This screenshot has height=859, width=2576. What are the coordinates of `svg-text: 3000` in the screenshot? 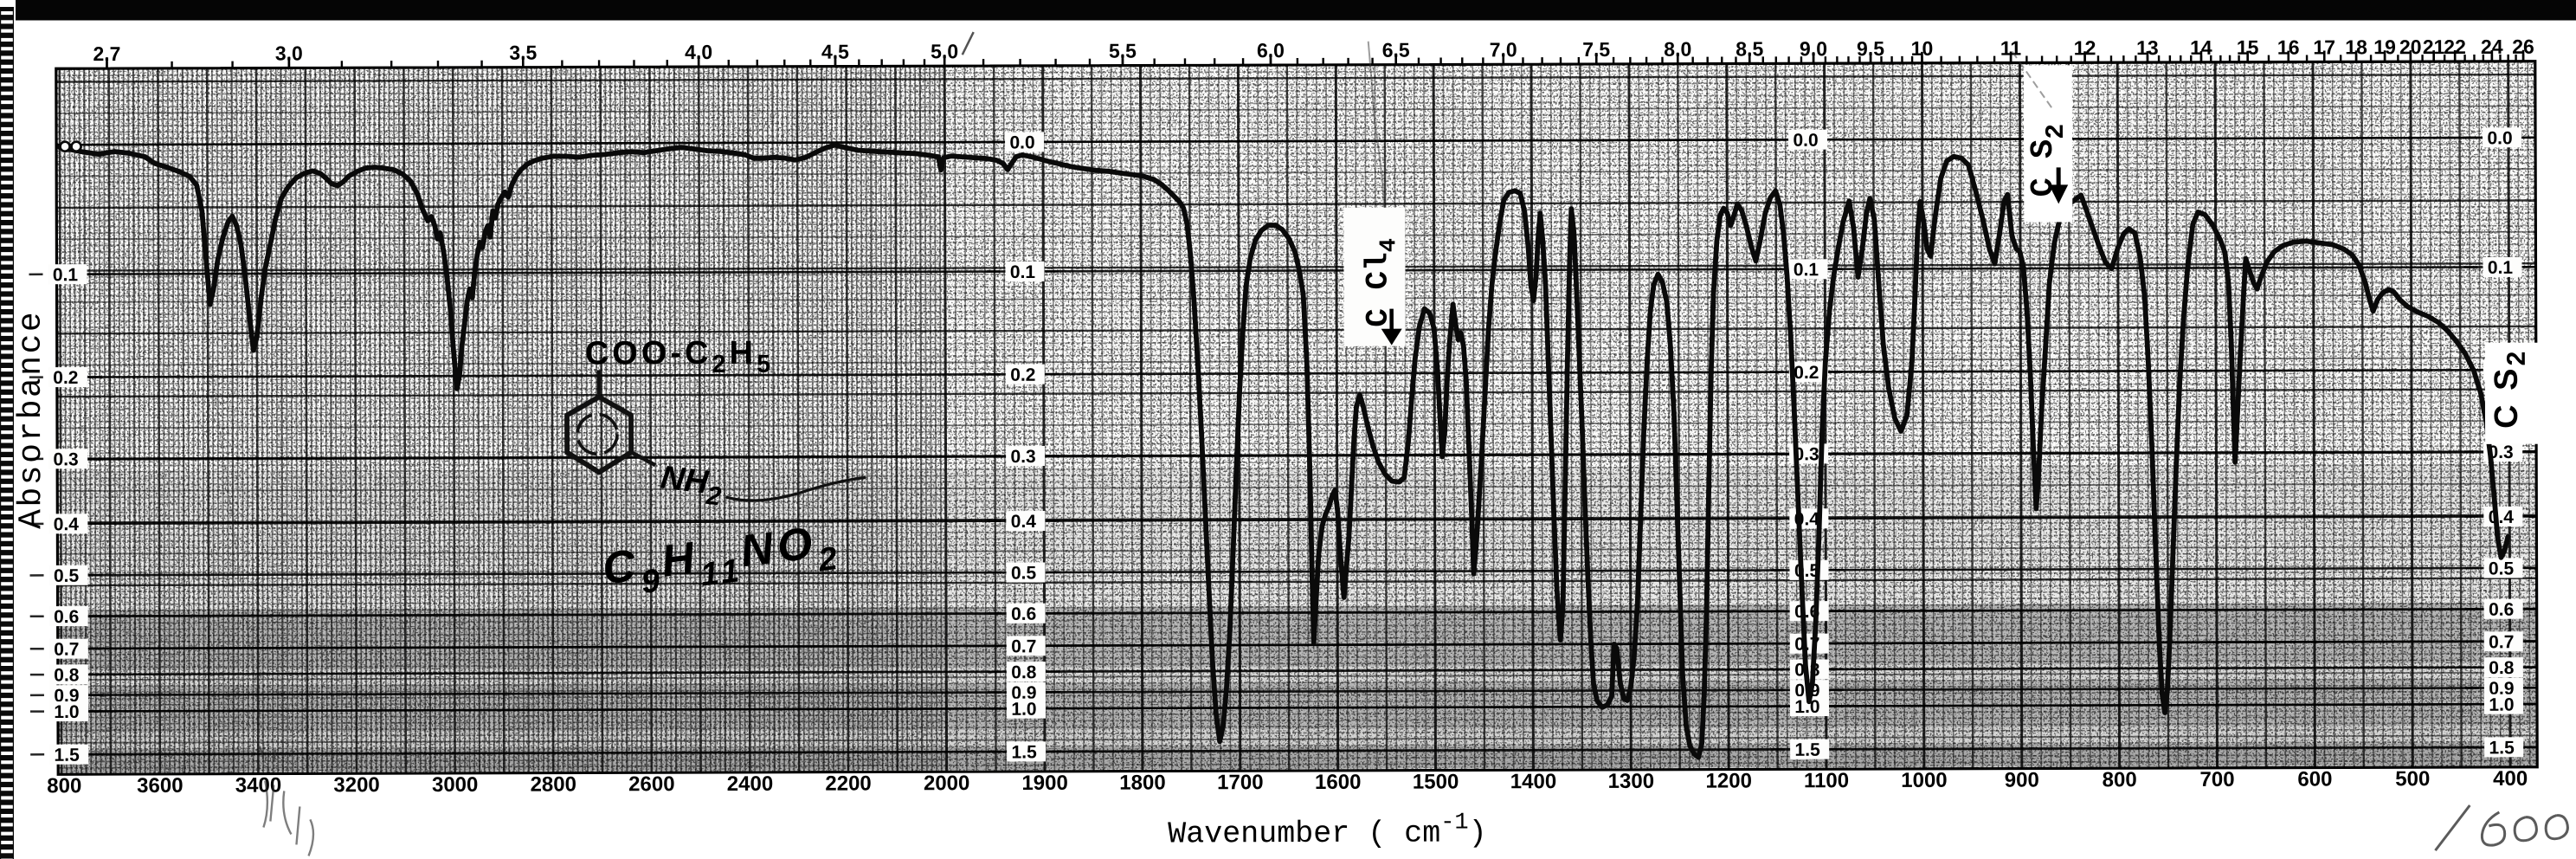 It's located at (455, 785).